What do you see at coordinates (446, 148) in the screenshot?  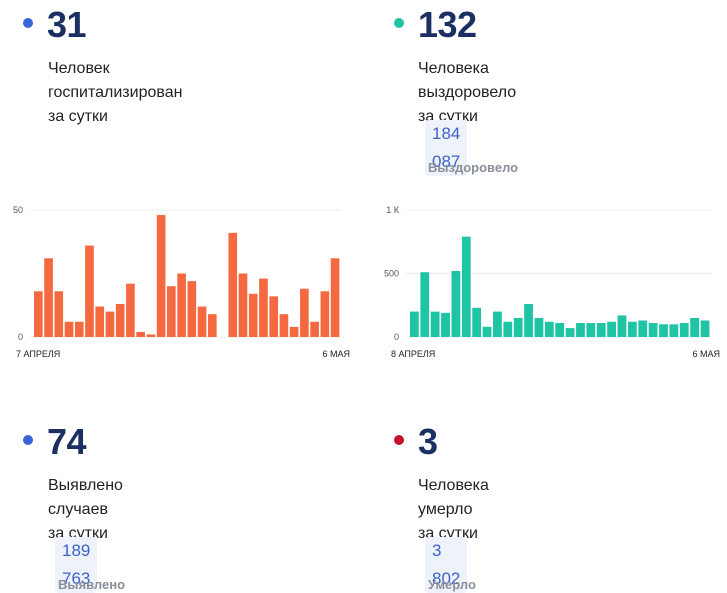 I see `recovered-total: 184 087` at bounding box center [446, 148].